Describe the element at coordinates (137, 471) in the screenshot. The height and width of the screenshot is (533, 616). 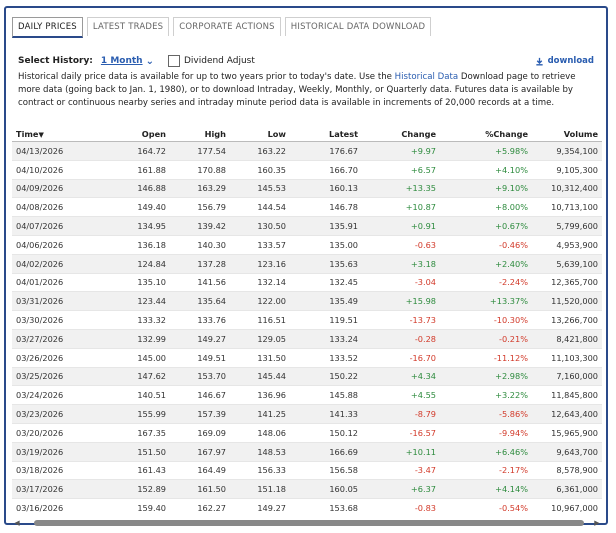
I see `cell-open: 161.43` at that location.